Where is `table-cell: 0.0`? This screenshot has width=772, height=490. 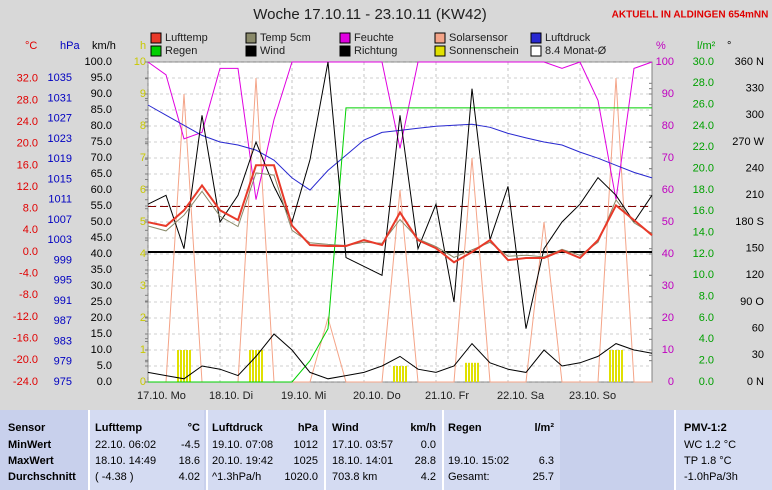 table-cell: 0.0 is located at coordinates (428, 445).